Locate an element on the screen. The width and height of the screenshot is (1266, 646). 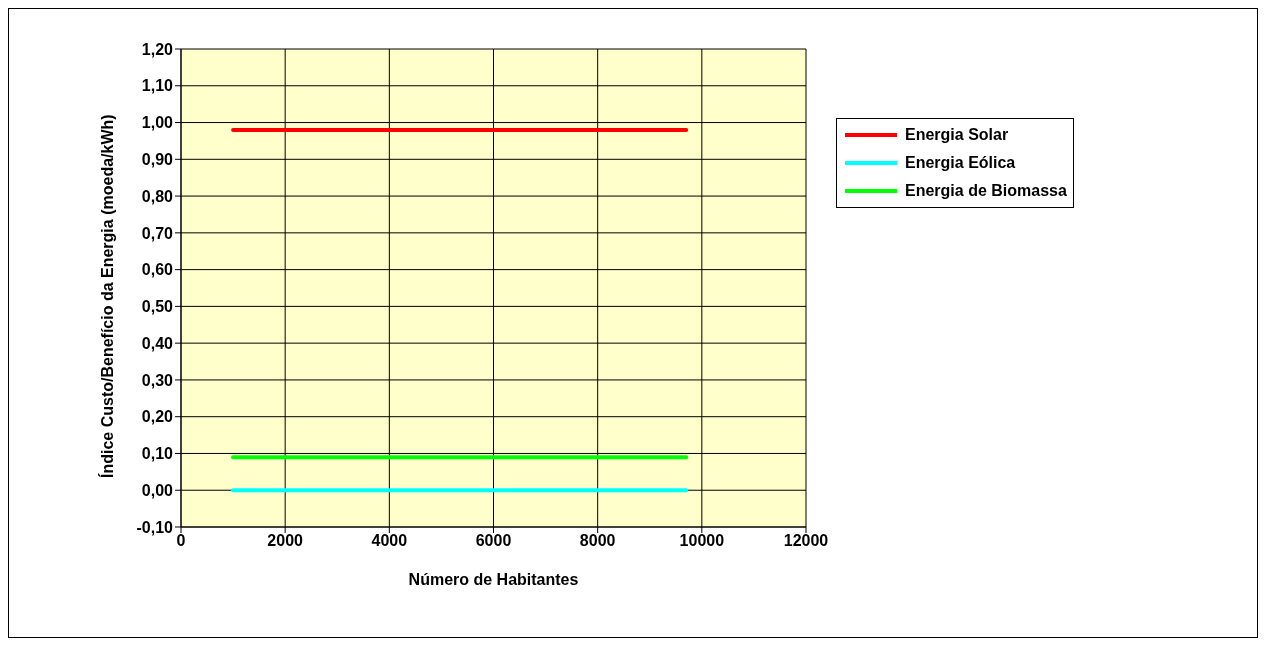
y-tick-label: -0,10 is located at coordinates (155, 527).